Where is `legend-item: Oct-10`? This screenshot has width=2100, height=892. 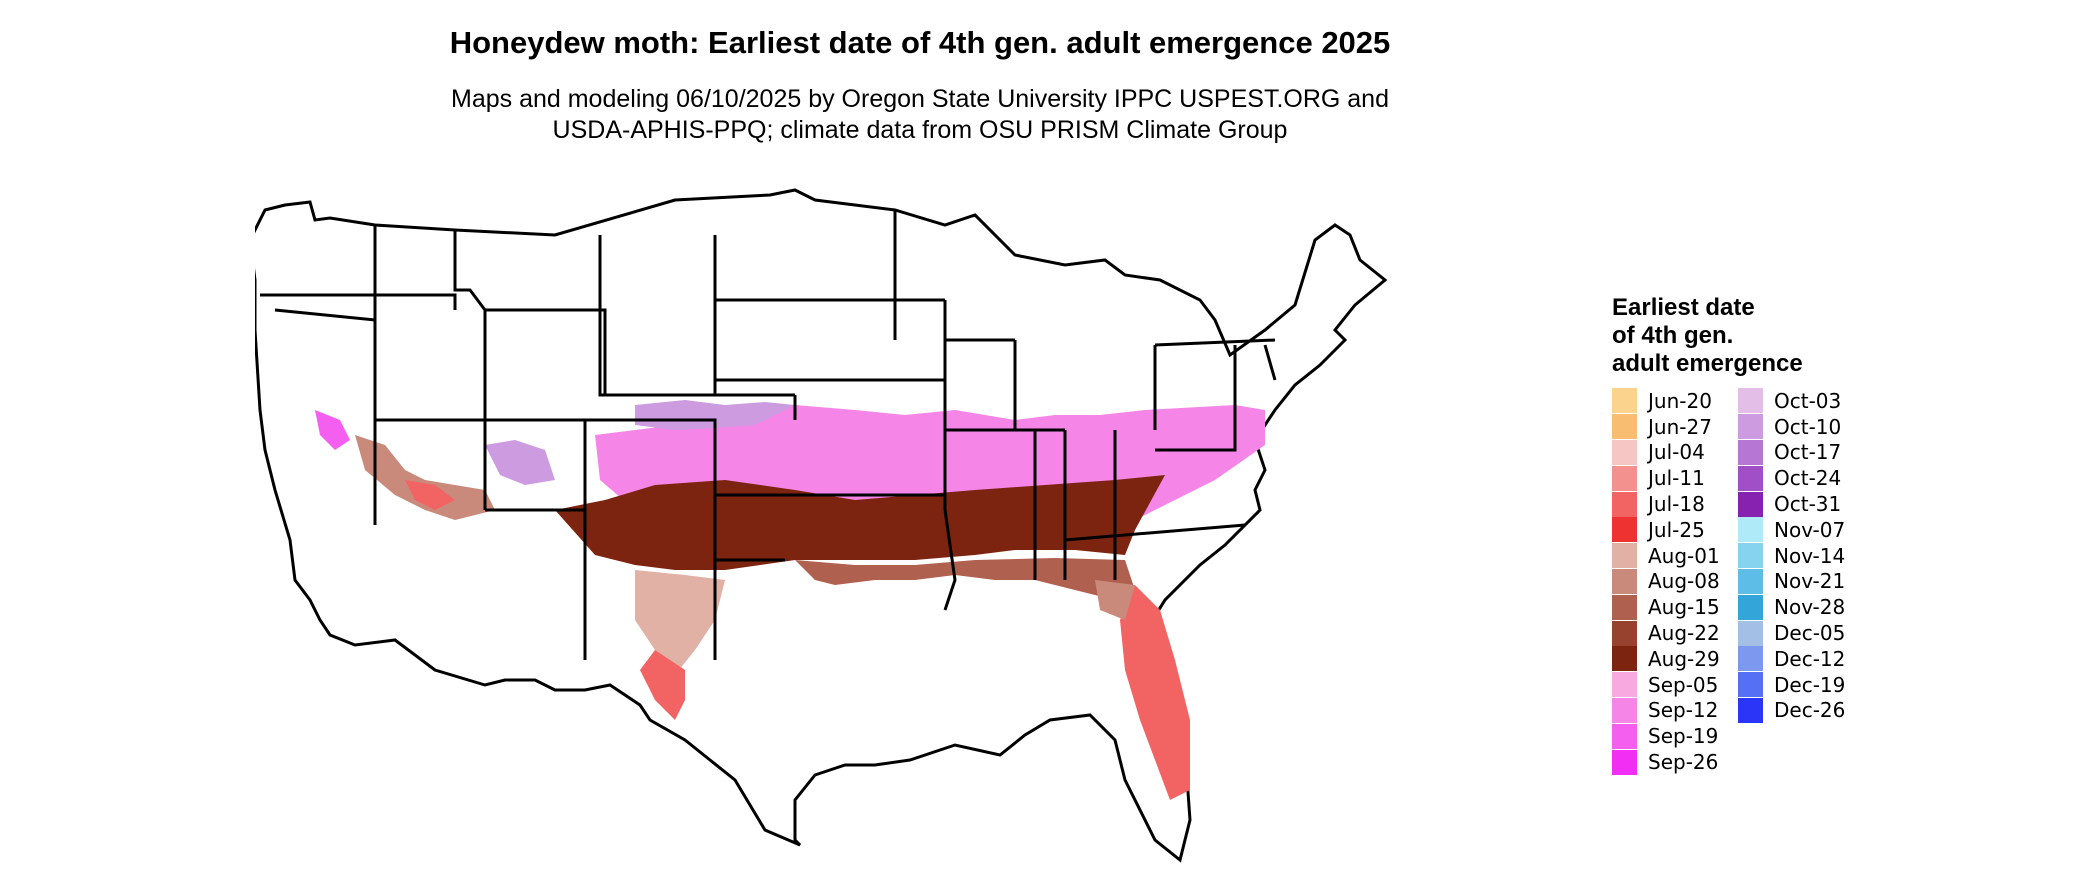
legend-item: Oct-10 is located at coordinates (1791, 427).